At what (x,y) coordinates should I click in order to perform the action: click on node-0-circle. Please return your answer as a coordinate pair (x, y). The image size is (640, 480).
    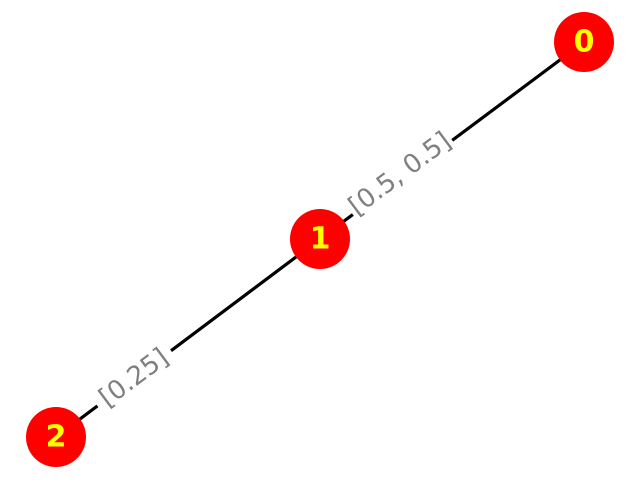
    Looking at the image, I should click on (584, 42).